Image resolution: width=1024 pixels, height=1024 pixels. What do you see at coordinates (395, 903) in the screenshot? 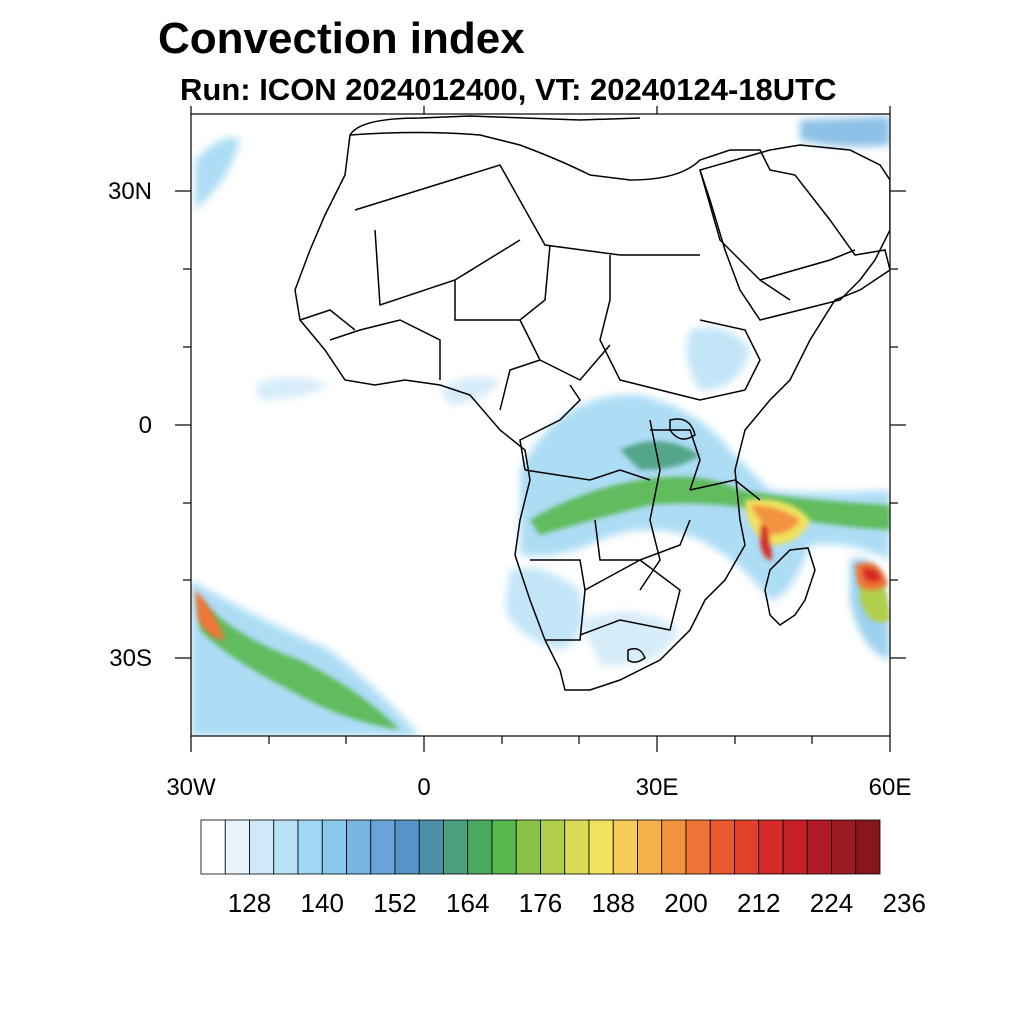
I see `colorbar-label: 152` at bounding box center [395, 903].